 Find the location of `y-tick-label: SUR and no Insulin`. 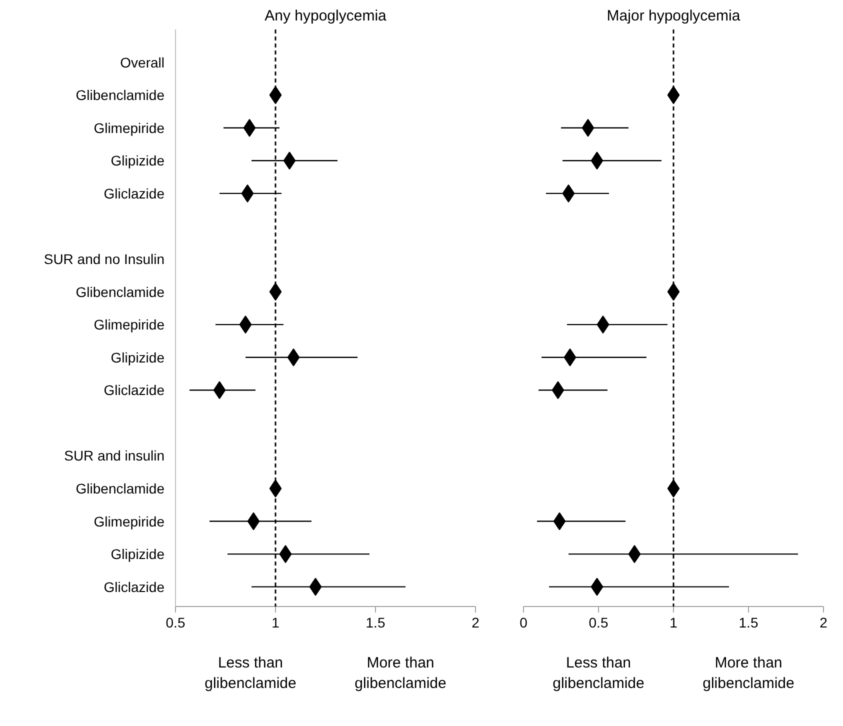

y-tick-label: SUR and no Insulin is located at coordinates (104, 258).